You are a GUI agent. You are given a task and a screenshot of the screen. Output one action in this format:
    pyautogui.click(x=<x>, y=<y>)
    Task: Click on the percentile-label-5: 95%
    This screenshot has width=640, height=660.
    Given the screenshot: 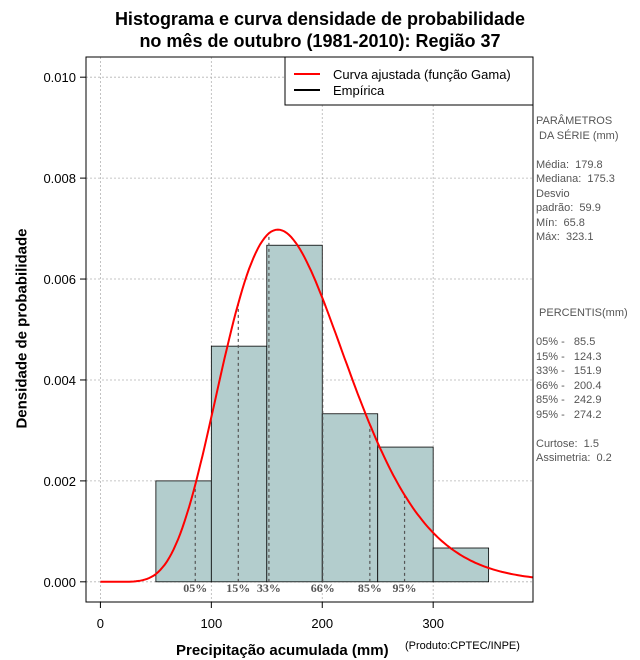 What is the action you would take?
    pyautogui.click(x=405, y=588)
    